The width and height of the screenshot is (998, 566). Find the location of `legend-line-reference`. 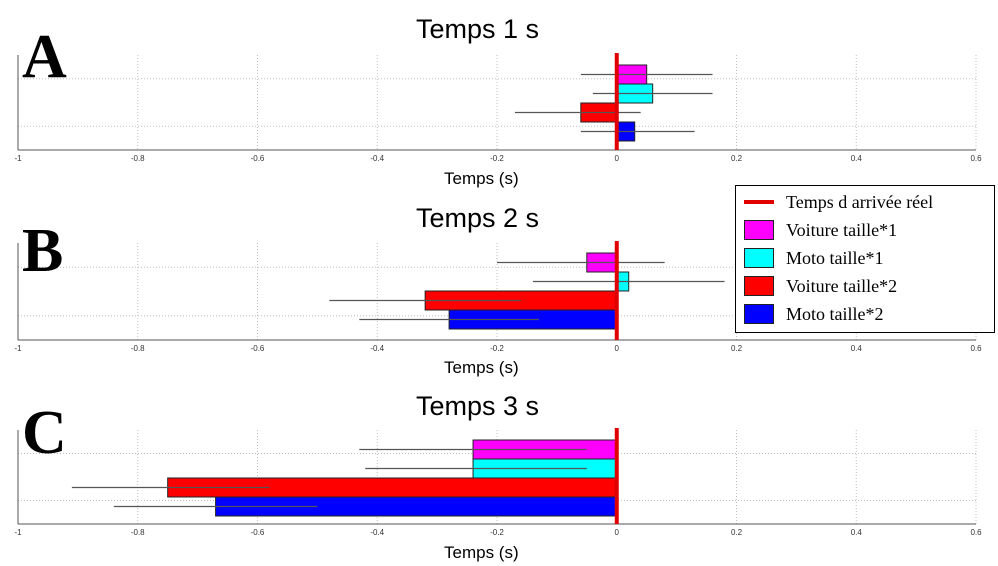

legend-line-reference is located at coordinates (759, 202).